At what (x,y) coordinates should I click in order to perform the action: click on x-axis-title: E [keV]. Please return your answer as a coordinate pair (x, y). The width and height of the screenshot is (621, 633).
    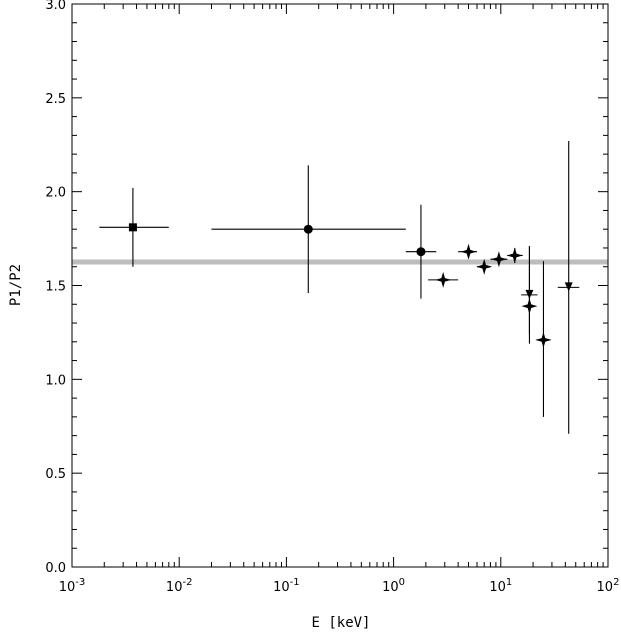
    Looking at the image, I should click on (340, 623).